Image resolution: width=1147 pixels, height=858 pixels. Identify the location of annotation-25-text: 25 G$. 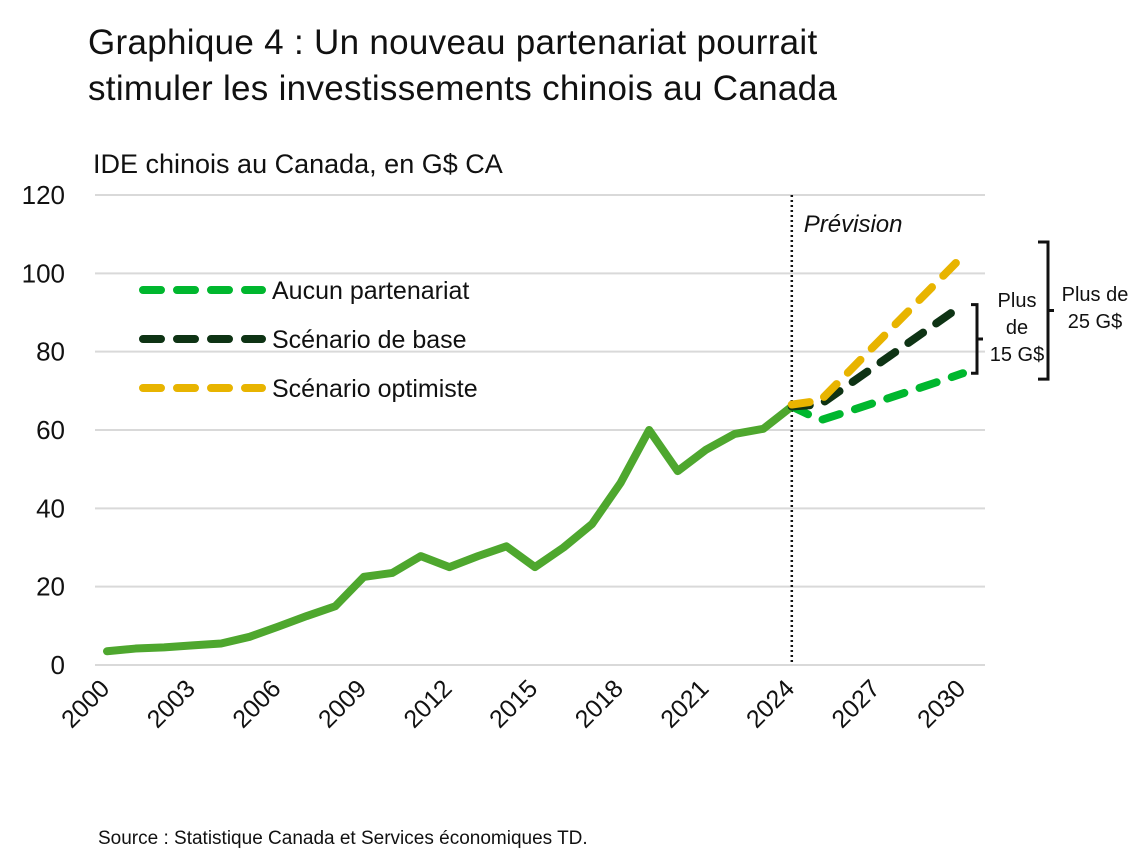
(1095, 322).